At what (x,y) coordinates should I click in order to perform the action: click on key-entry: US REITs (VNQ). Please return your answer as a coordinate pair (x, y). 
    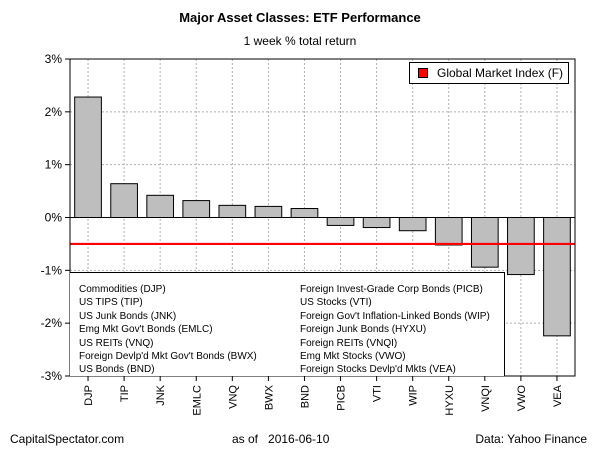
    Looking at the image, I should click on (116, 343).